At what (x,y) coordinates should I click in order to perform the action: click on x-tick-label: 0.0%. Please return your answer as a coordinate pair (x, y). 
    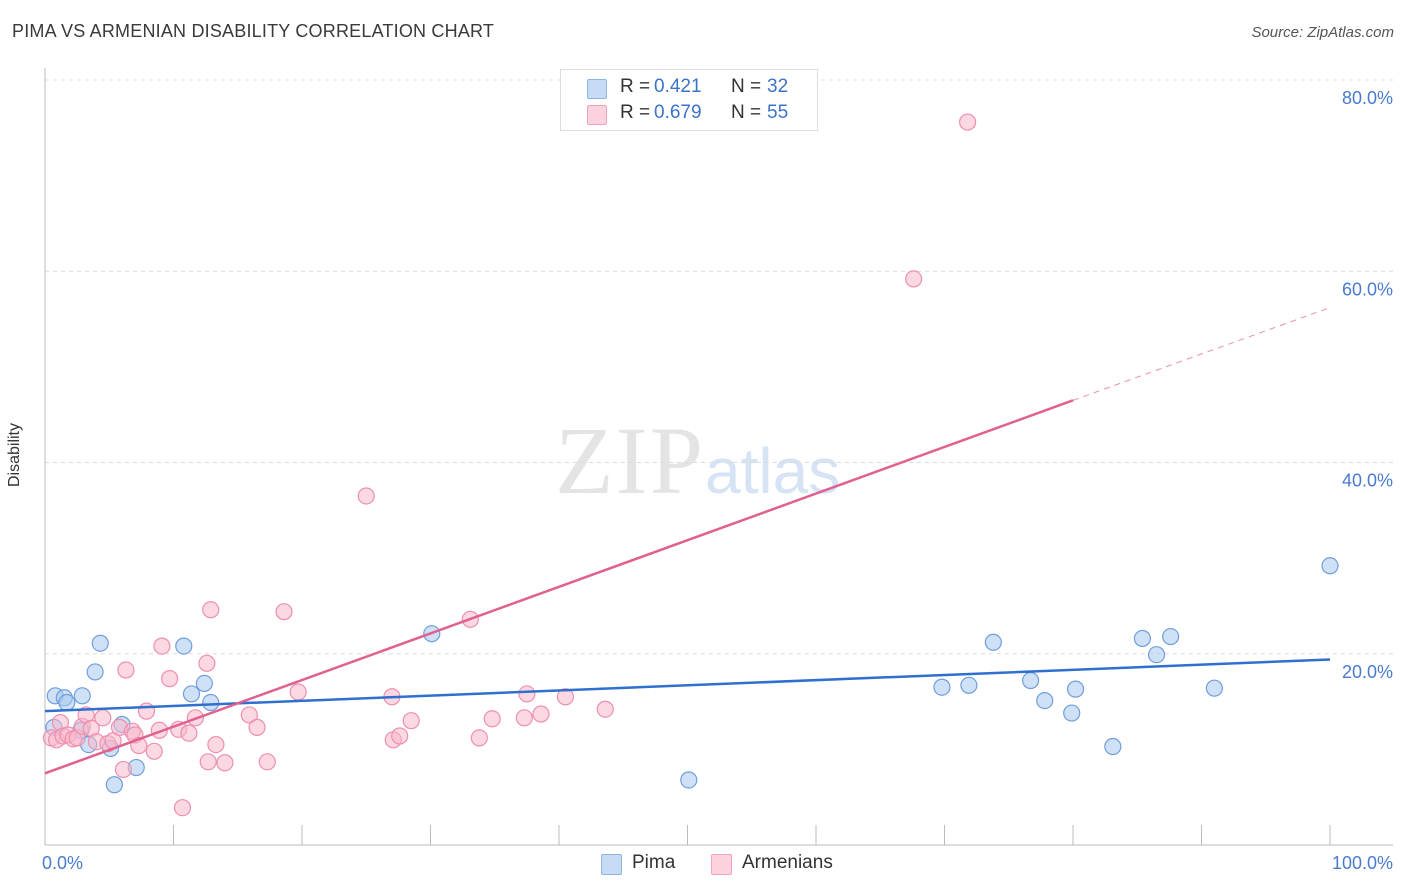
    Looking at the image, I should click on (62, 863).